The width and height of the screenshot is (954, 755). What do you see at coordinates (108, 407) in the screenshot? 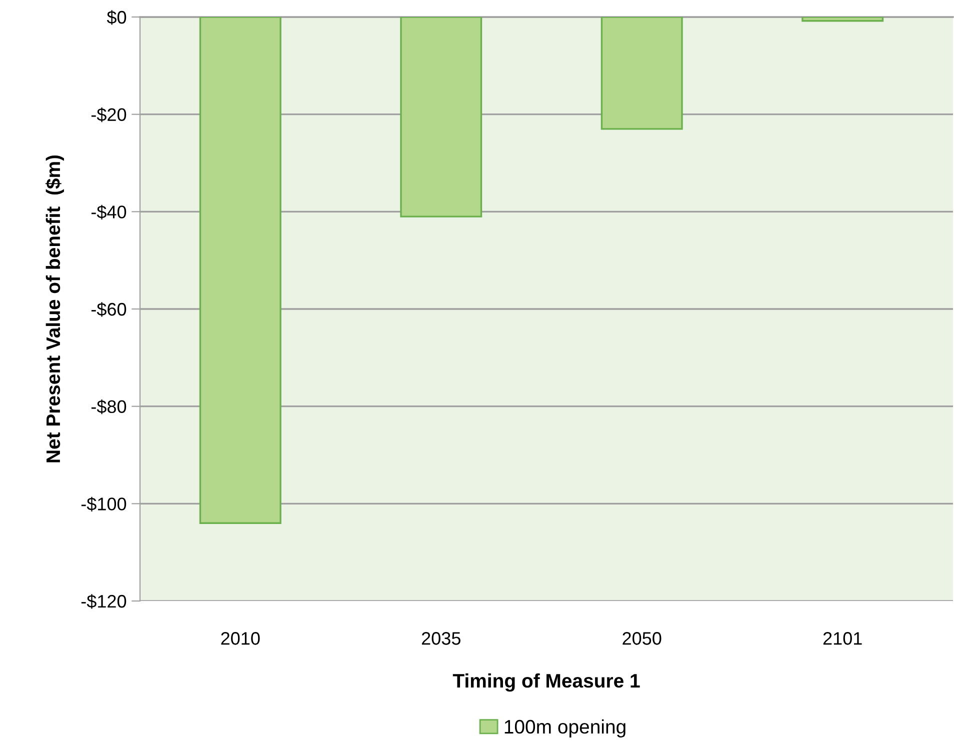
I see `y-tick-label: -$80` at bounding box center [108, 407].